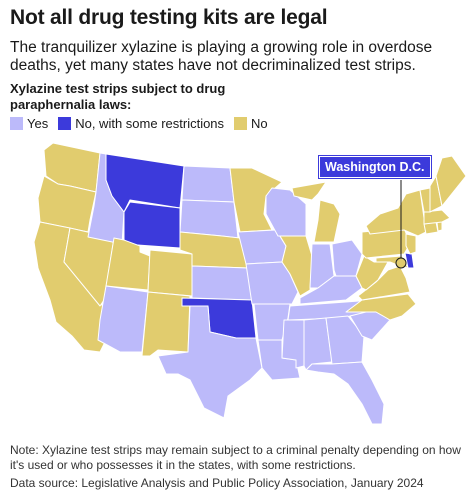  What do you see at coordinates (38, 123) in the screenshot?
I see `legend-label-yes: Yes` at bounding box center [38, 123].